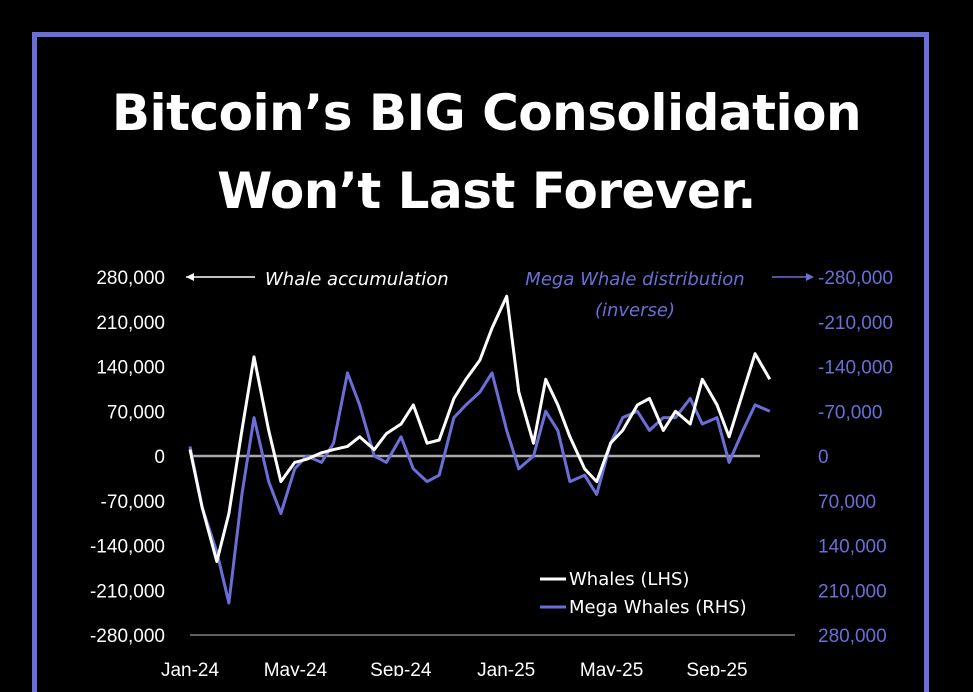 This screenshot has height=692, width=973. Describe the element at coordinates (823, 457) in the screenshot. I see `right-tick-label: 0` at that location.